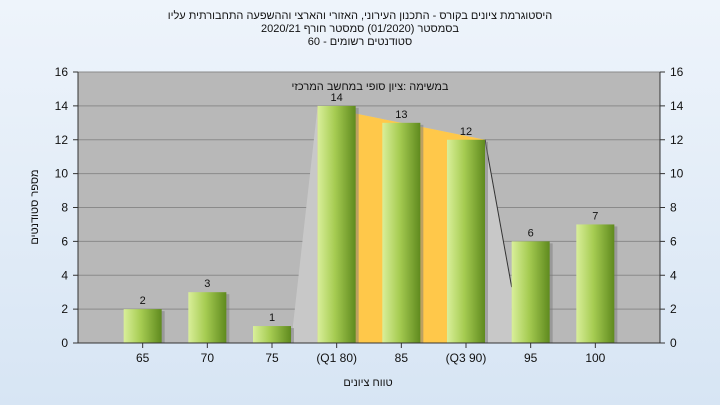 Image resolution: width=720 pixels, height=405 pixels. I want to click on y-tick-label-left: 0, so click(64, 343).